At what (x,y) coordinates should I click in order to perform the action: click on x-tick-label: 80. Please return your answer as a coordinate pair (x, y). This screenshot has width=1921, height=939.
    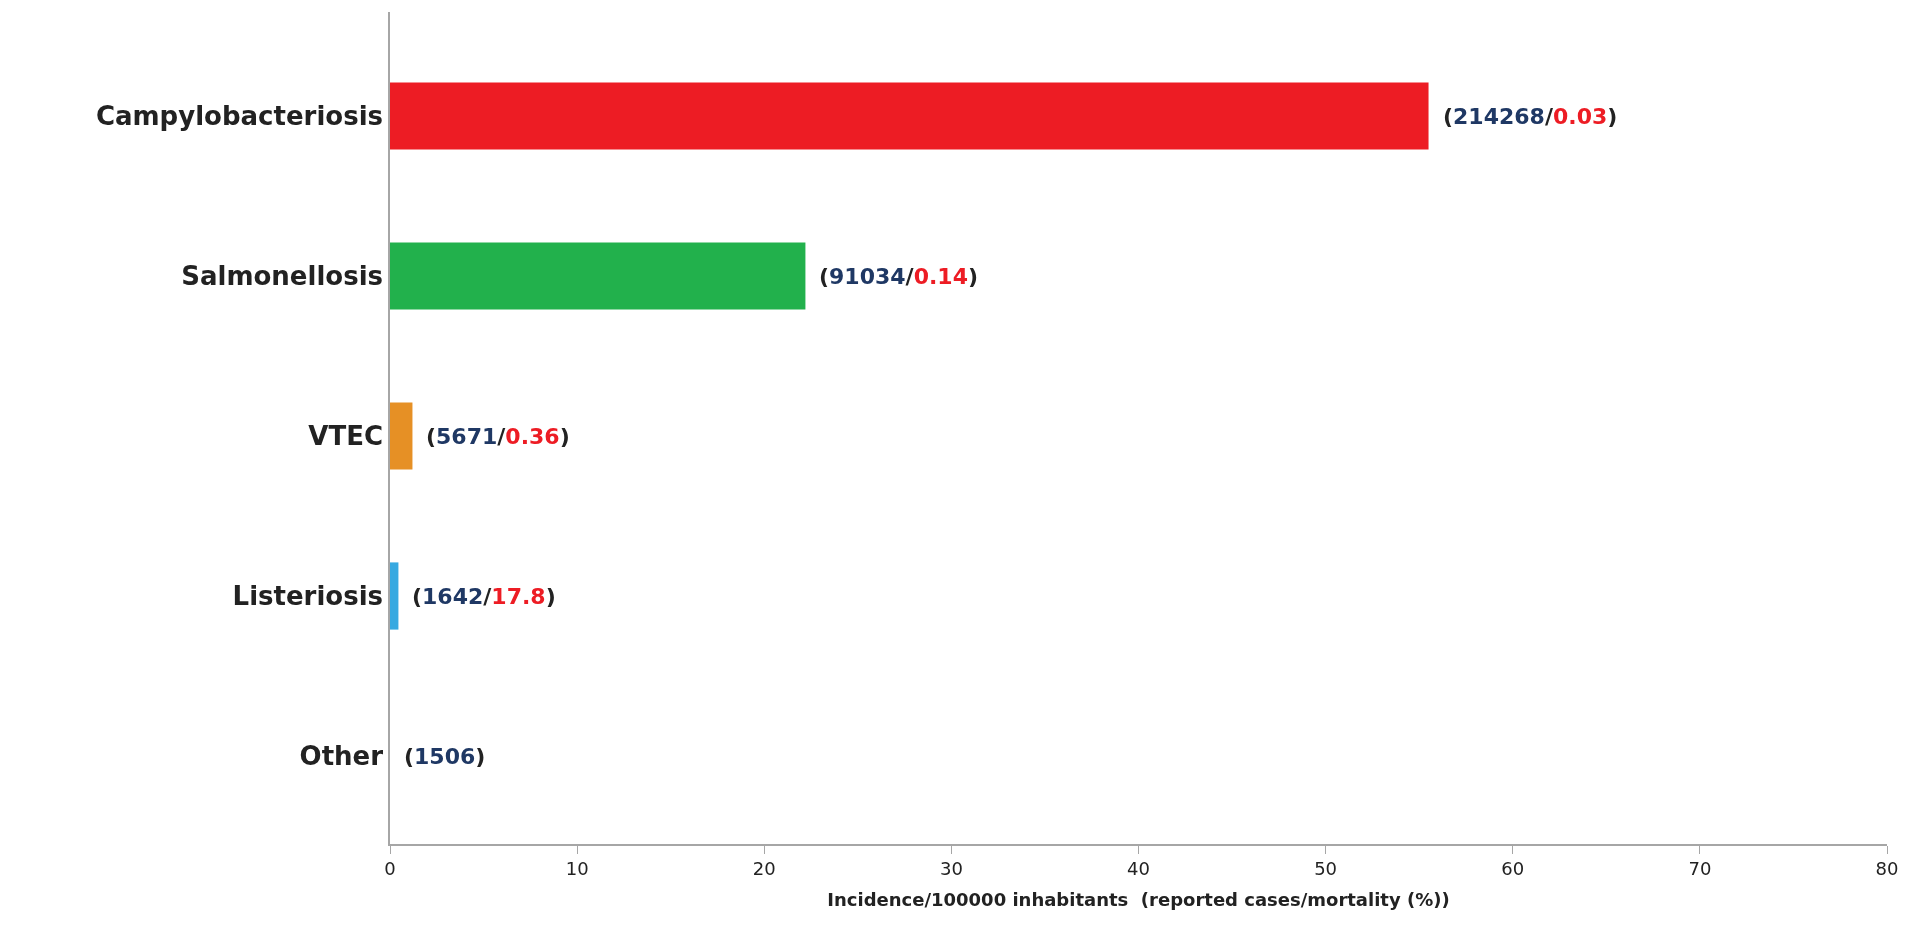
    Looking at the image, I should click on (1887, 869).